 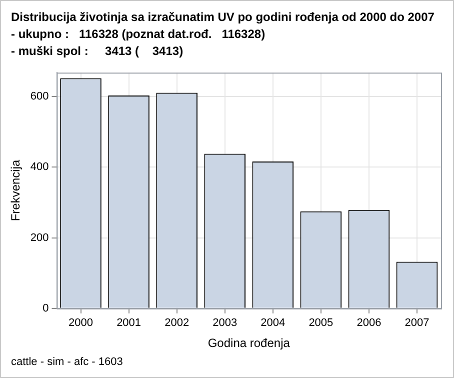 What do you see at coordinates (223, 17) in the screenshot?
I see `chart-title: Distribucija životinja sa izračunatim UV po godini rođenja od 2000 do 2007` at bounding box center [223, 17].